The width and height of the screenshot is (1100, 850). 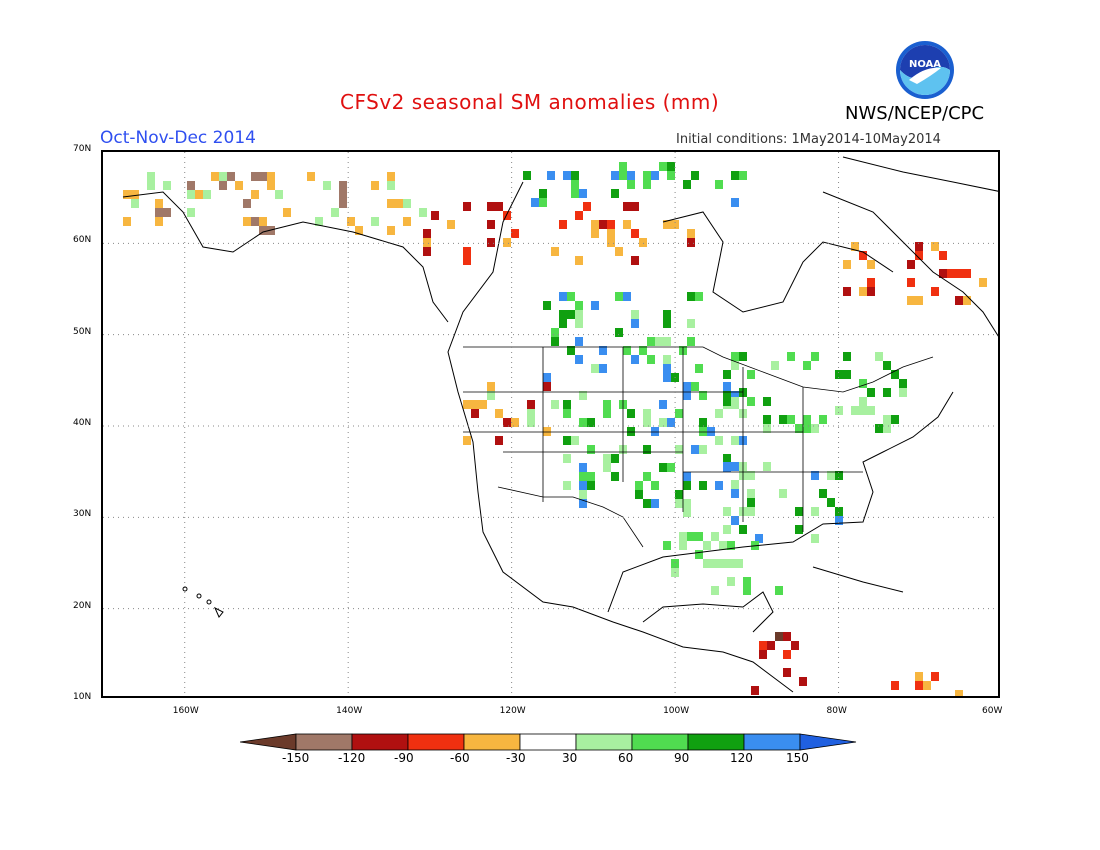 I want to click on legend-label: -60, so click(x=460, y=758).